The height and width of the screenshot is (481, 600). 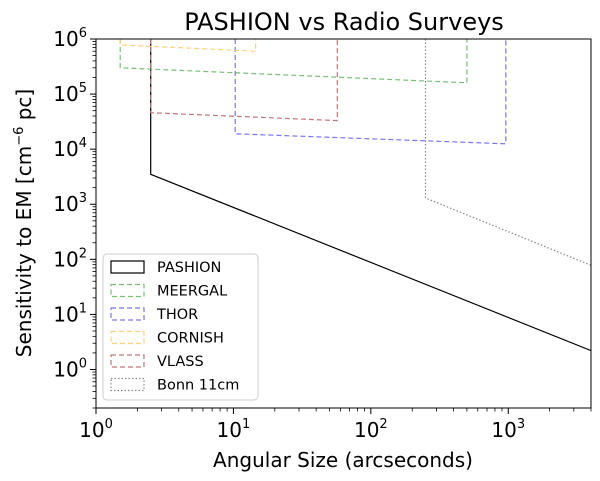 I want to click on y-tick-label: 106, so click(x=70, y=38).